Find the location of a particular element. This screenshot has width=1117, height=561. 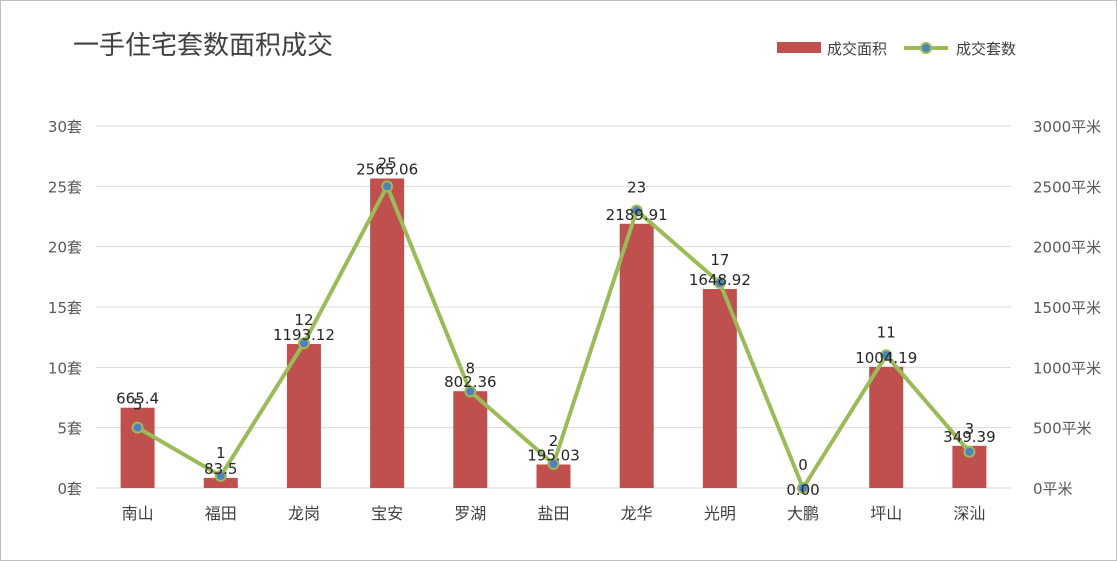

right-axis-tick-label: 2000平米 is located at coordinates (1067, 248).